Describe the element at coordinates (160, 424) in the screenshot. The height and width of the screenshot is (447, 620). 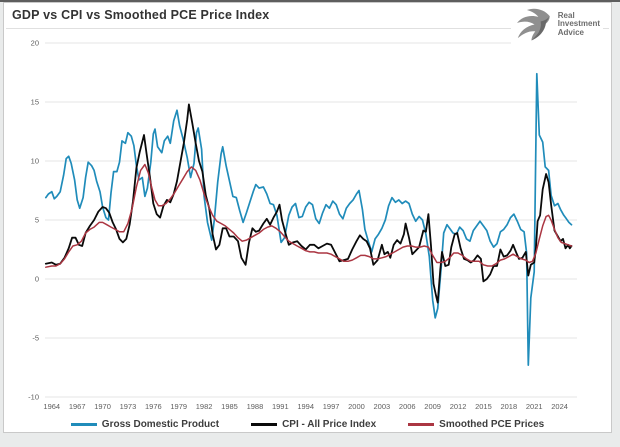
I see `legend-label: Gross Domestic Product` at that location.